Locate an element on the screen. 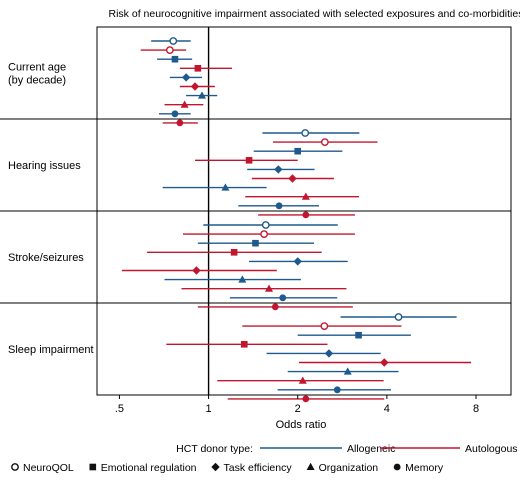 The height and width of the screenshot is (483, 520). x-tick-label: .5 is located at coordinates (119, 409).